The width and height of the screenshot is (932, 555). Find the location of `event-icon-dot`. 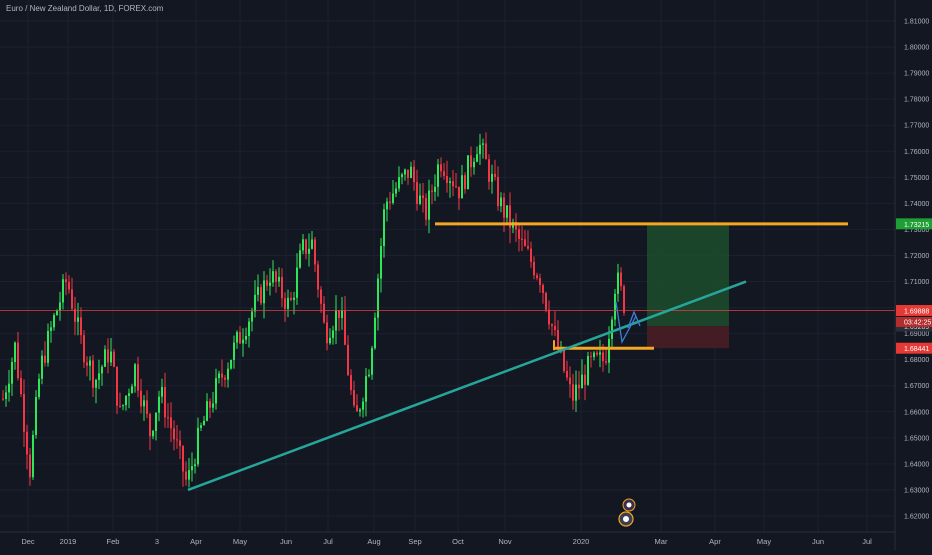

event-icon-dot is located at coordinates (629, 505).